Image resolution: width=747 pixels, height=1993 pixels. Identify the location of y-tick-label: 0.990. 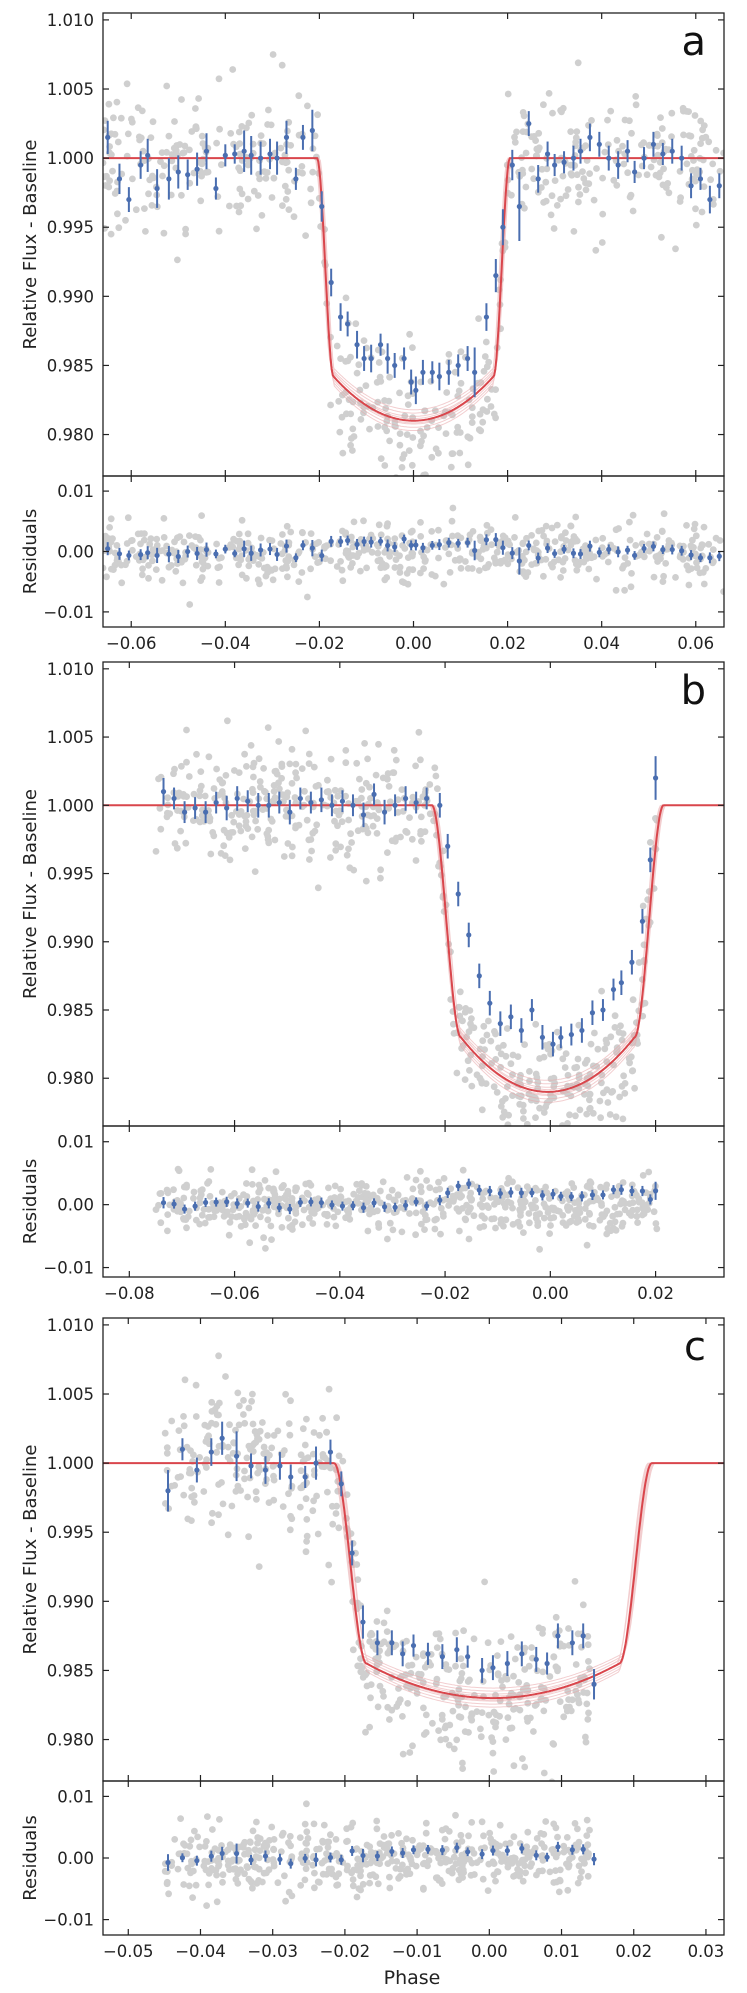
(70, 1601).